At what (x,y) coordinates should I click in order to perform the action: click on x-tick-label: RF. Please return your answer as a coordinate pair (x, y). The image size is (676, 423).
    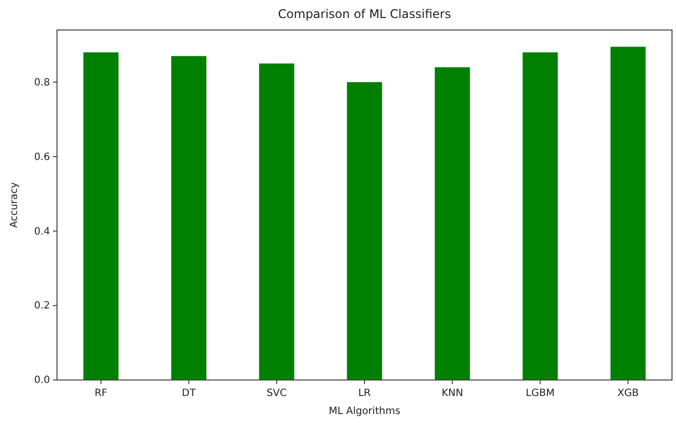
    Looking at the image, I should click on (101, 393).